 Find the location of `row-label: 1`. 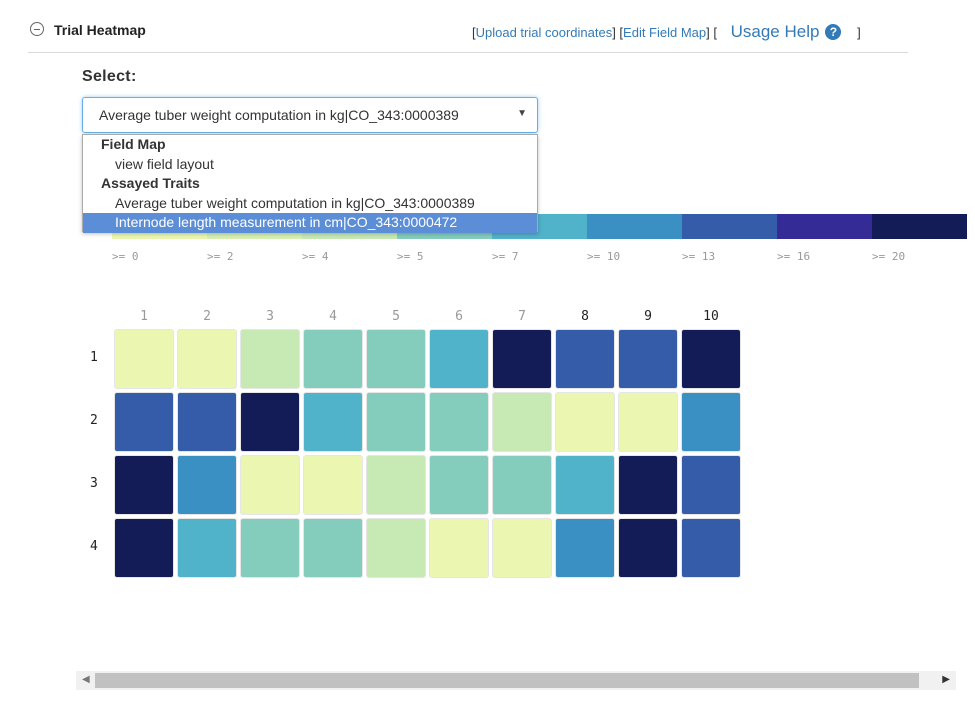

row-label: 1 is located at coordinates (94, 357).